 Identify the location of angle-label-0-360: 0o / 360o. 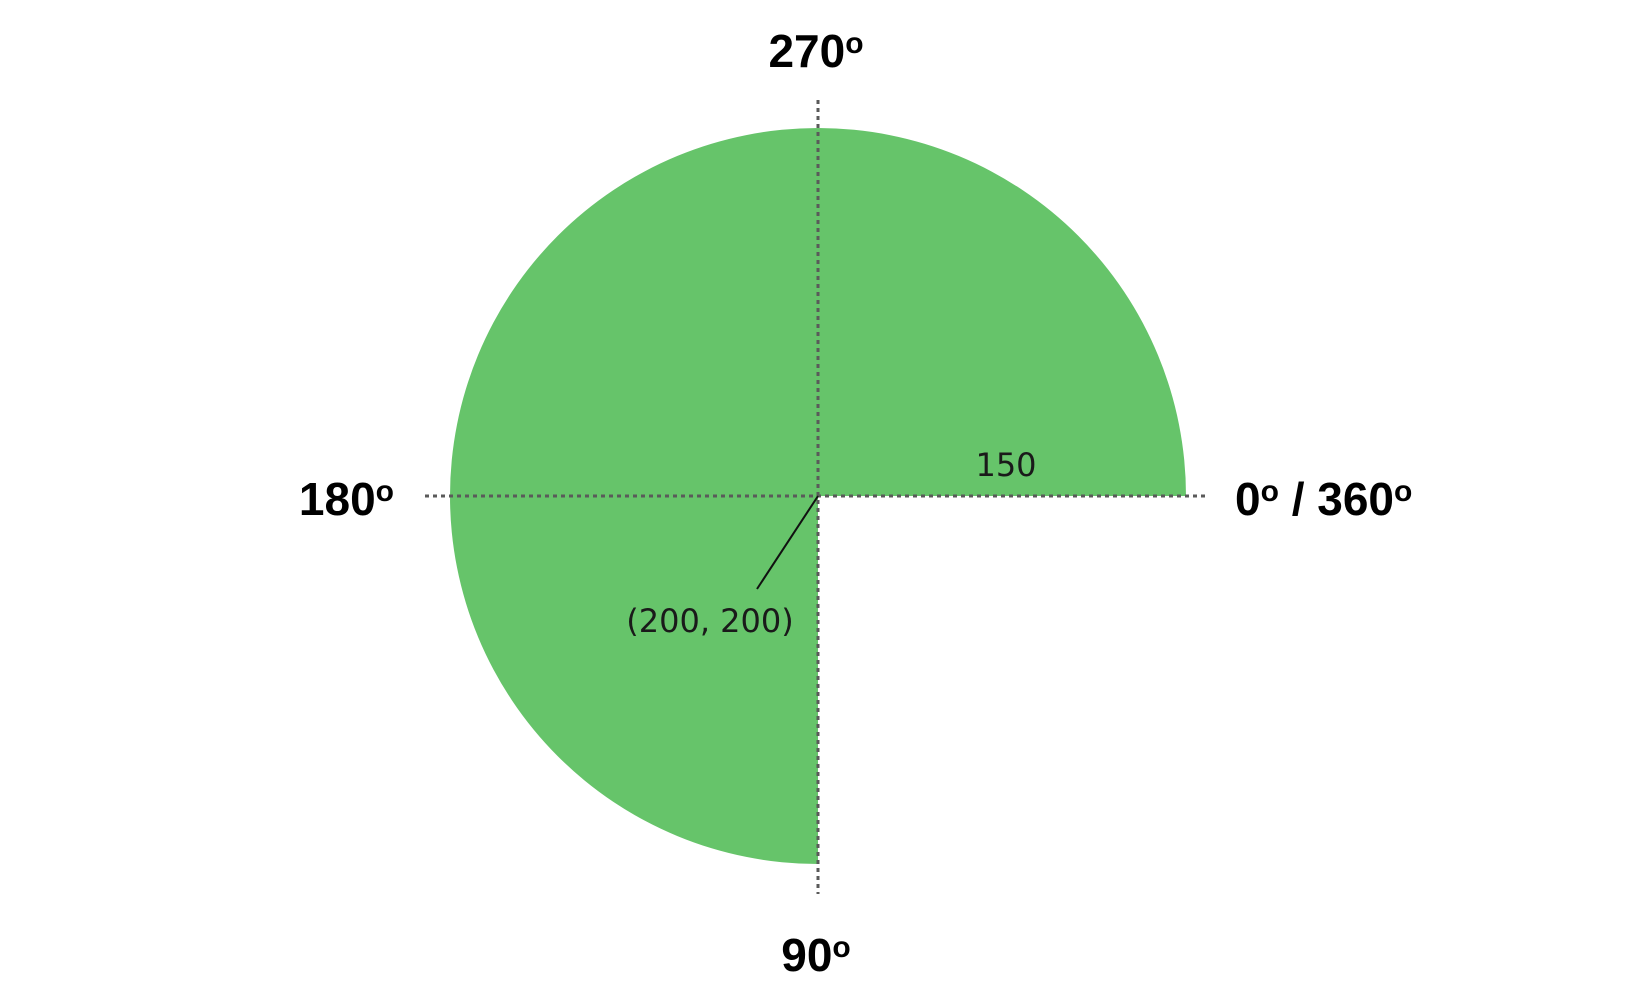
(1323, 499).